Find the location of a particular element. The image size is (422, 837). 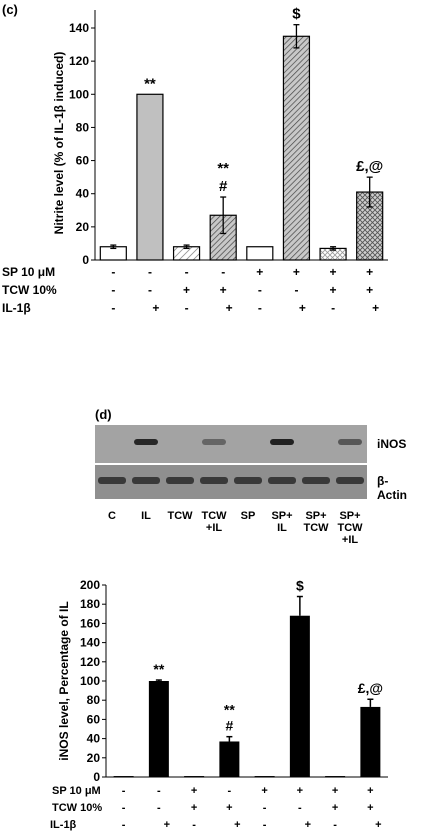

panel-label-c: (c) is located at coordinates (10, 9).